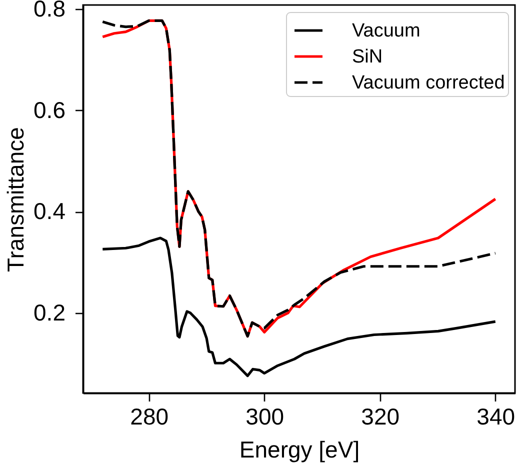  What do you see at coordinates (50, 11) in the screenshot?
I see `y-tick-label: 0.8` at bounding box center [50, 11].